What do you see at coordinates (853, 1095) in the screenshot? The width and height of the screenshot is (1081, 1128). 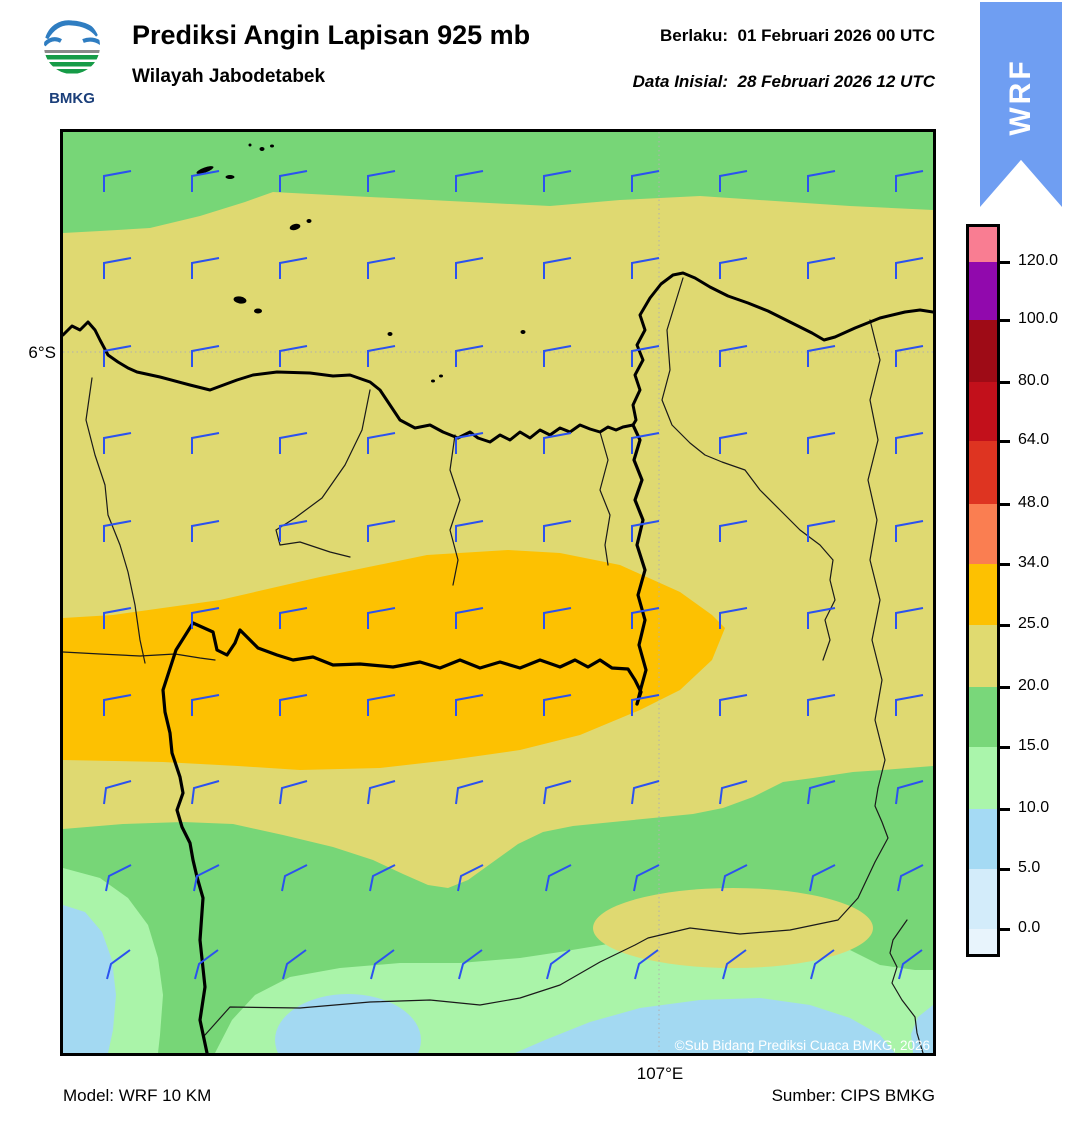 I see `source-label: Sumber: CIPS BMKG` at bounding box center [853, 1095].